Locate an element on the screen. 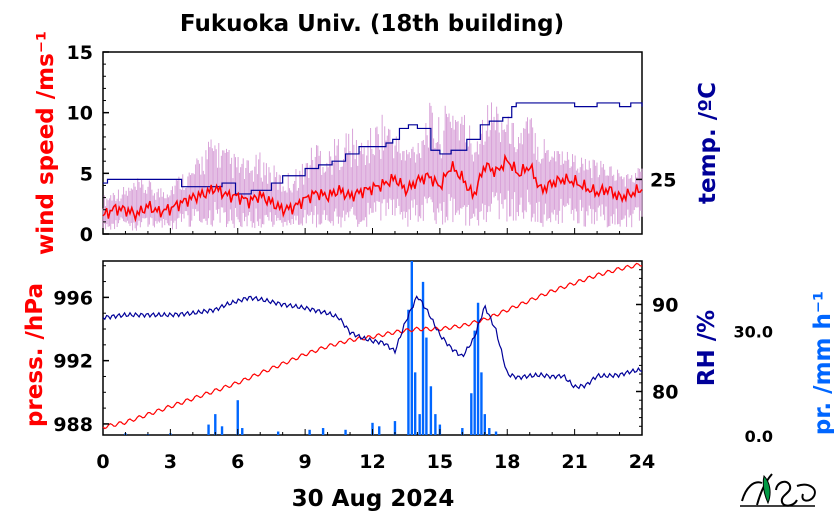 Image resolution: width=834 pixels, height=520 pixels. wind-axis-tick-label: 0 is located at coordinates (86, 235).